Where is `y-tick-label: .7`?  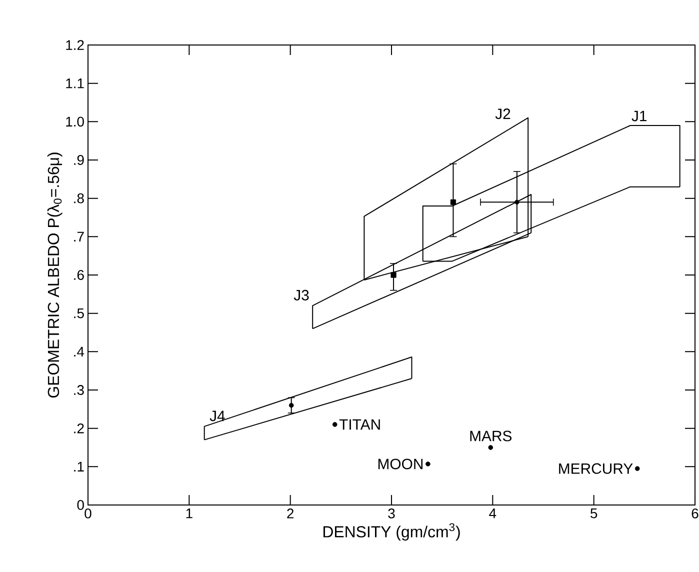 y-tick-label: .7 is located at coordinates (79, 237).